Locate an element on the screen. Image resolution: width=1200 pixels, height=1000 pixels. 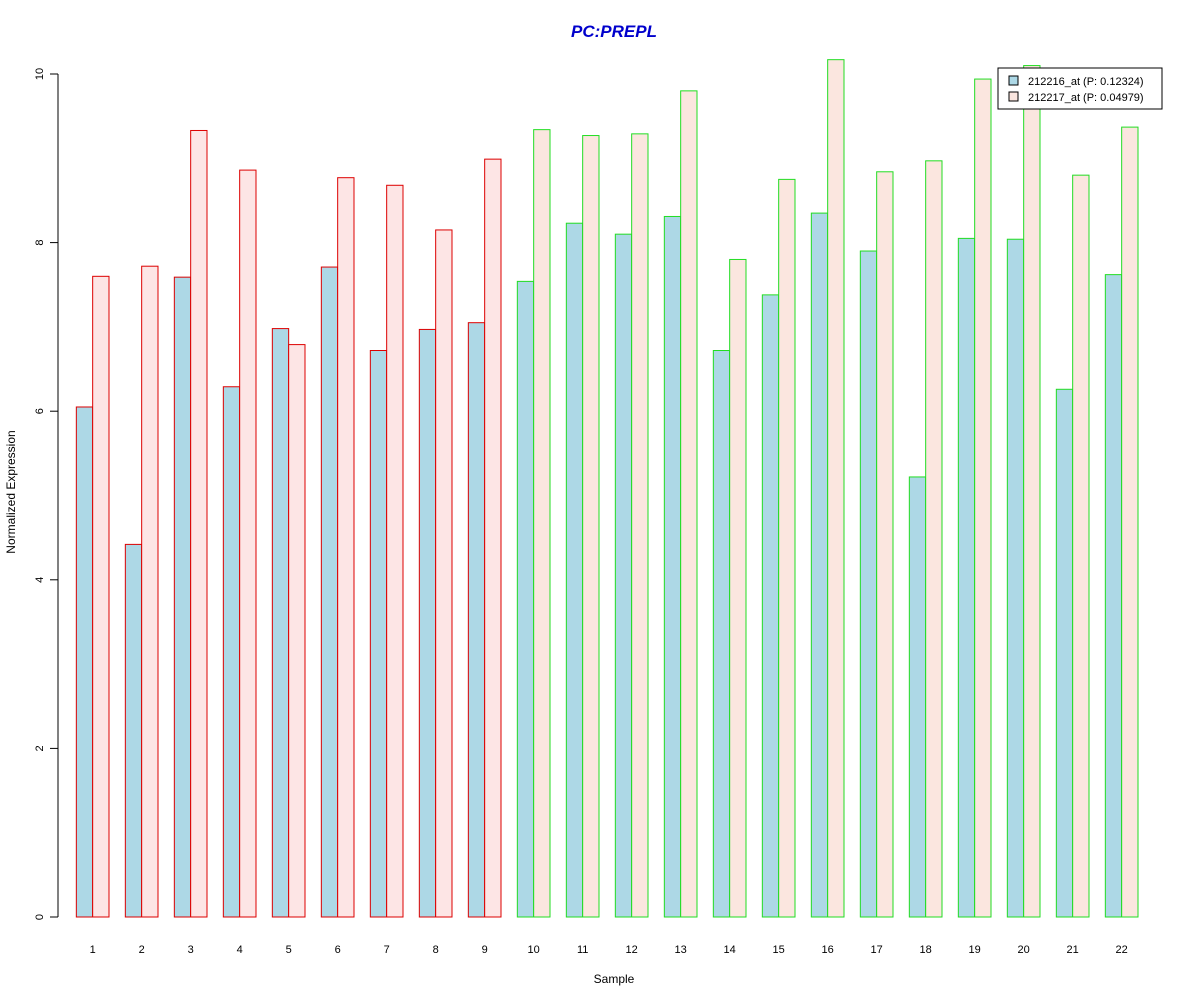
x-tick-label: 11 is located at coordinates (582, 950).